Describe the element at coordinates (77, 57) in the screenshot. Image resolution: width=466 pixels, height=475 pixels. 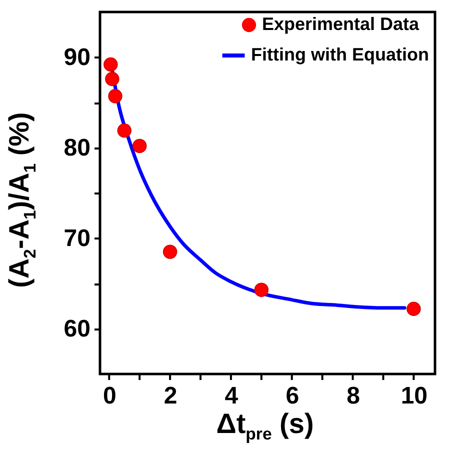
I see `y-tick-label: 90` at that location.